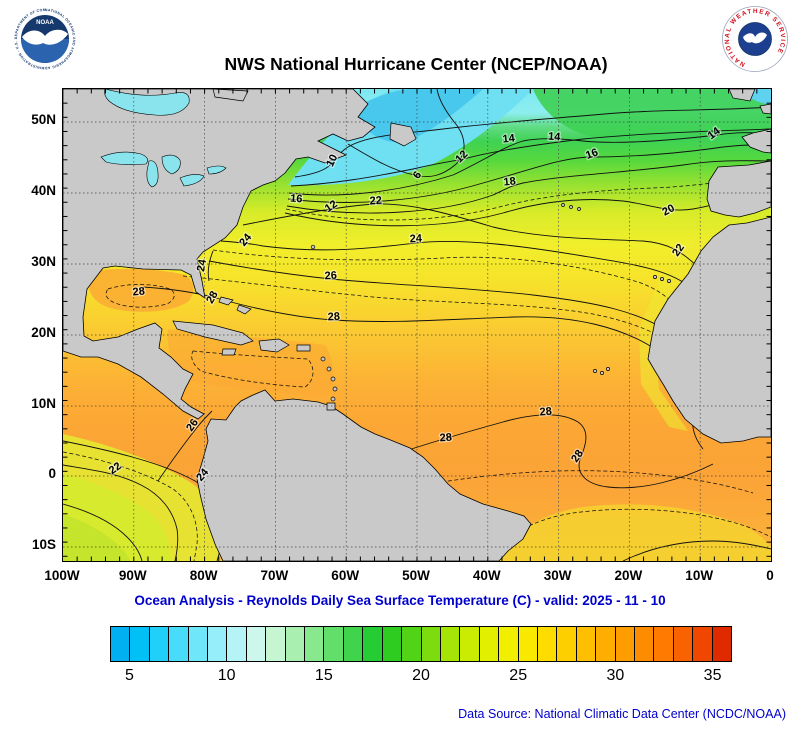  I want to click on lat-label-10S: 10S, so click(43, 544).